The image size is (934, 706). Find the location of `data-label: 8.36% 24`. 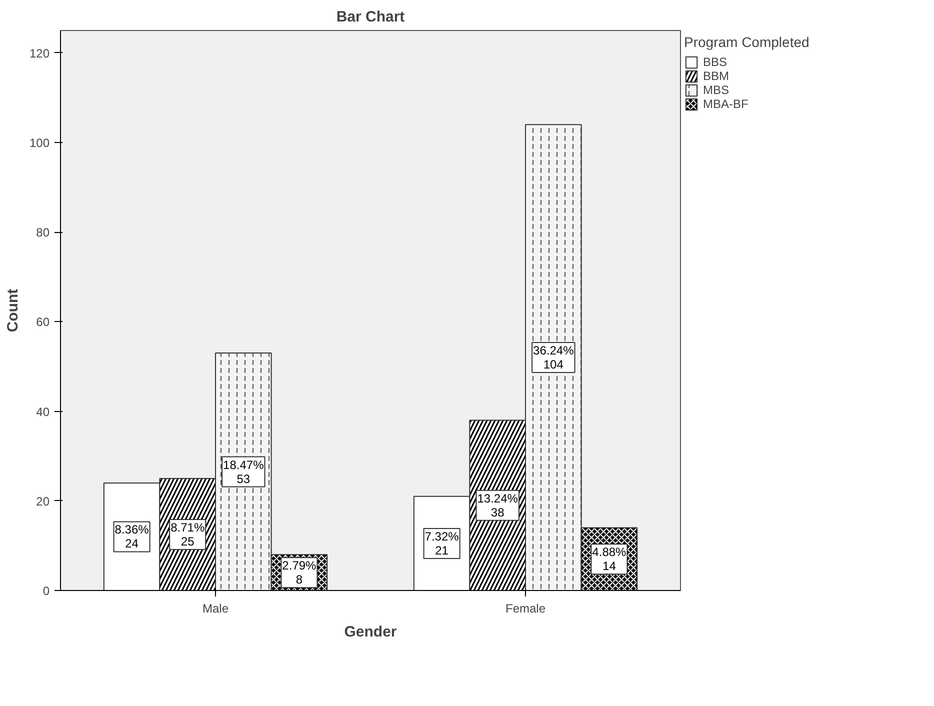

data-label: 8.36% 24 is located at coordinates (132, 536).